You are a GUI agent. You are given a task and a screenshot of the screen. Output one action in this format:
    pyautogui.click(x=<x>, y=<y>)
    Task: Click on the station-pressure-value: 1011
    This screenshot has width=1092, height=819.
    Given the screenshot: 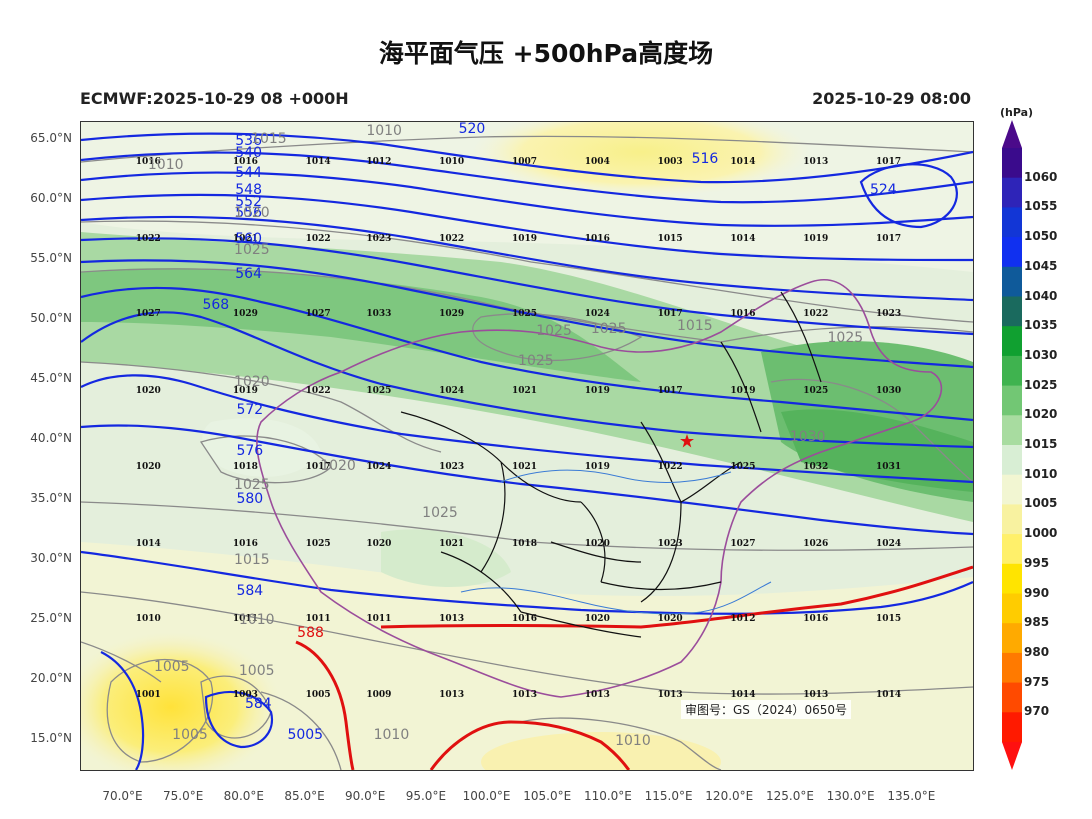 What is the action you would take?
    pyautogui.click(x=245, y=619)
    